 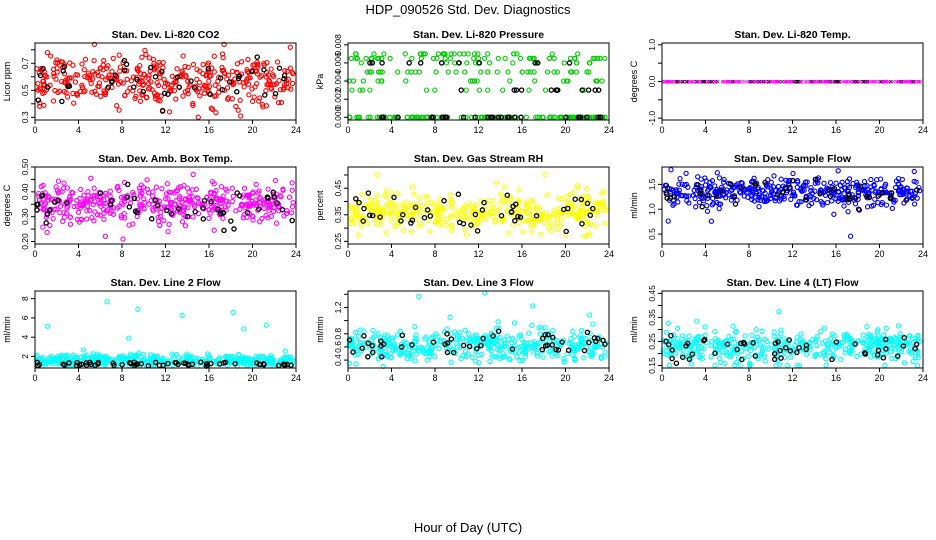 What do you see at coordinates (165, 80) in the screenshot?
I see `panel-points` at bounding box center [165, 80].